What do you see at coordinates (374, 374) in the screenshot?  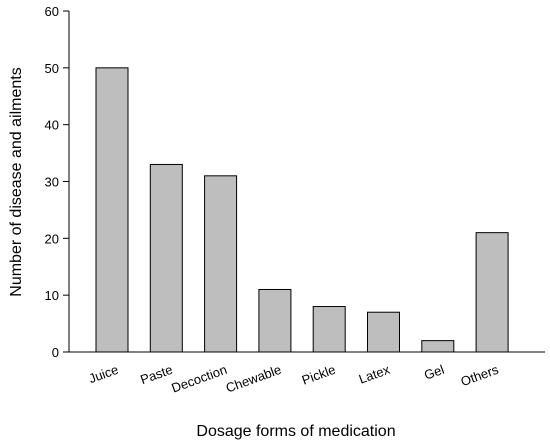 I see `x-tick-label: Latex` at bounding box center [374, 374].